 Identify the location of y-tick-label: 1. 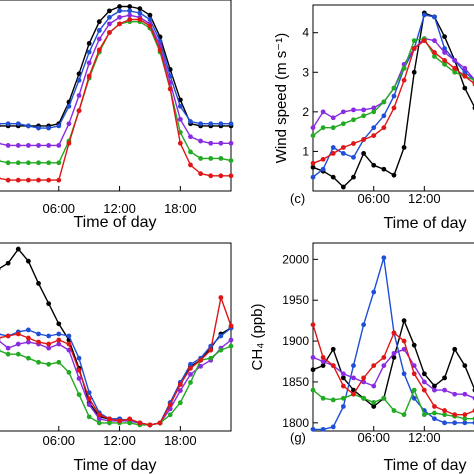
(305, 151).